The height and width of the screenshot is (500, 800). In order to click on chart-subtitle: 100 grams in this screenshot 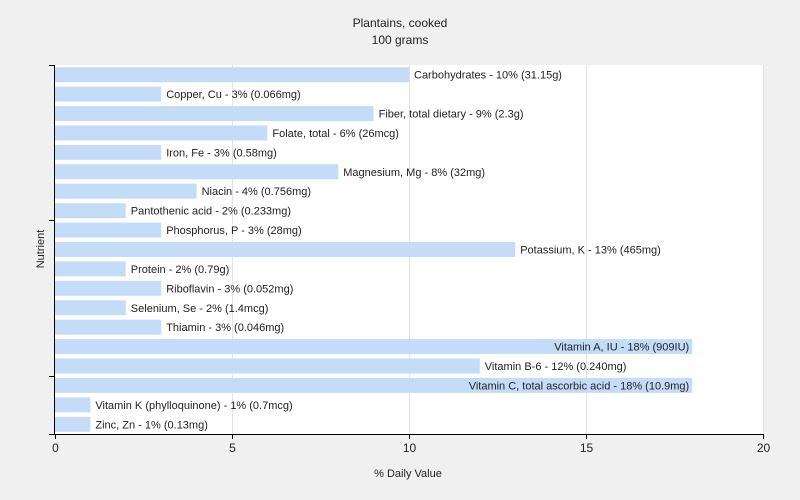, I will do `click(400, 40)`.